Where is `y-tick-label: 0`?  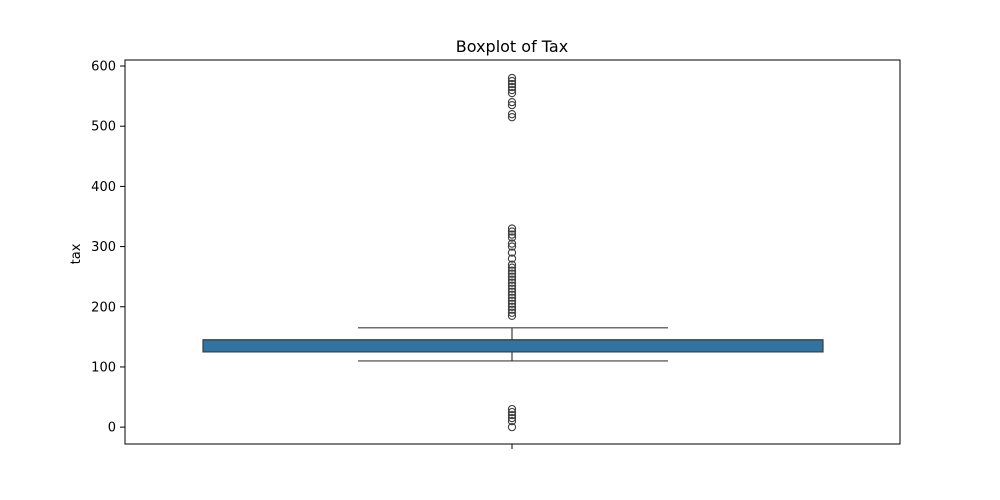
y-tick-label: 0 is located at coordinates (112, 428).